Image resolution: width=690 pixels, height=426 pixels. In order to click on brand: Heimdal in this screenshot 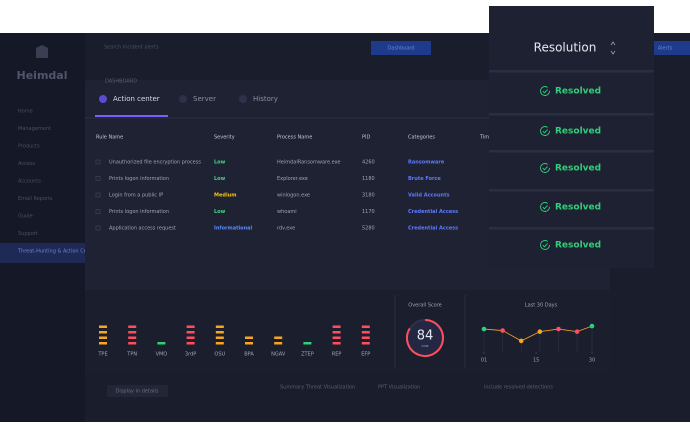, I will do `click(42, 75)`.